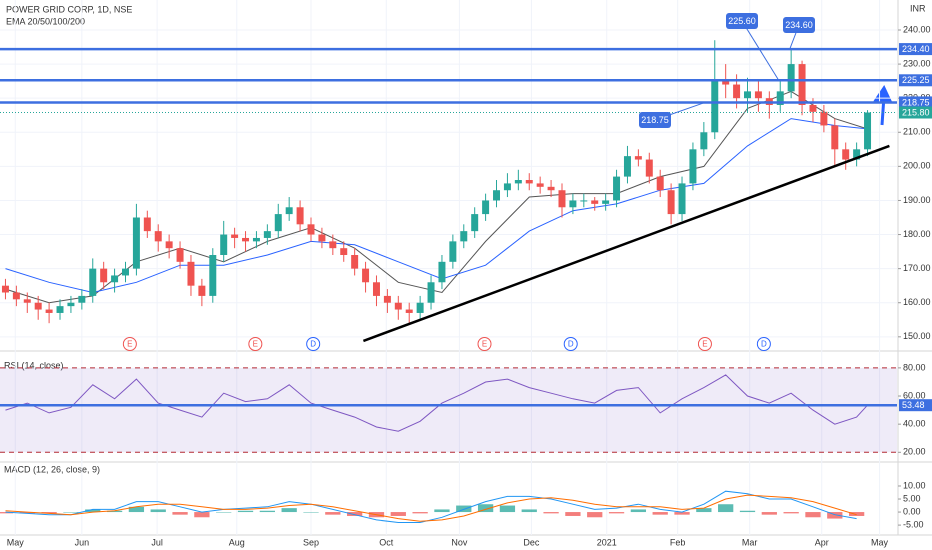 This screenshot has height=550, width=932. I want to click on x-tick-label: Oct, so click(386, 542).